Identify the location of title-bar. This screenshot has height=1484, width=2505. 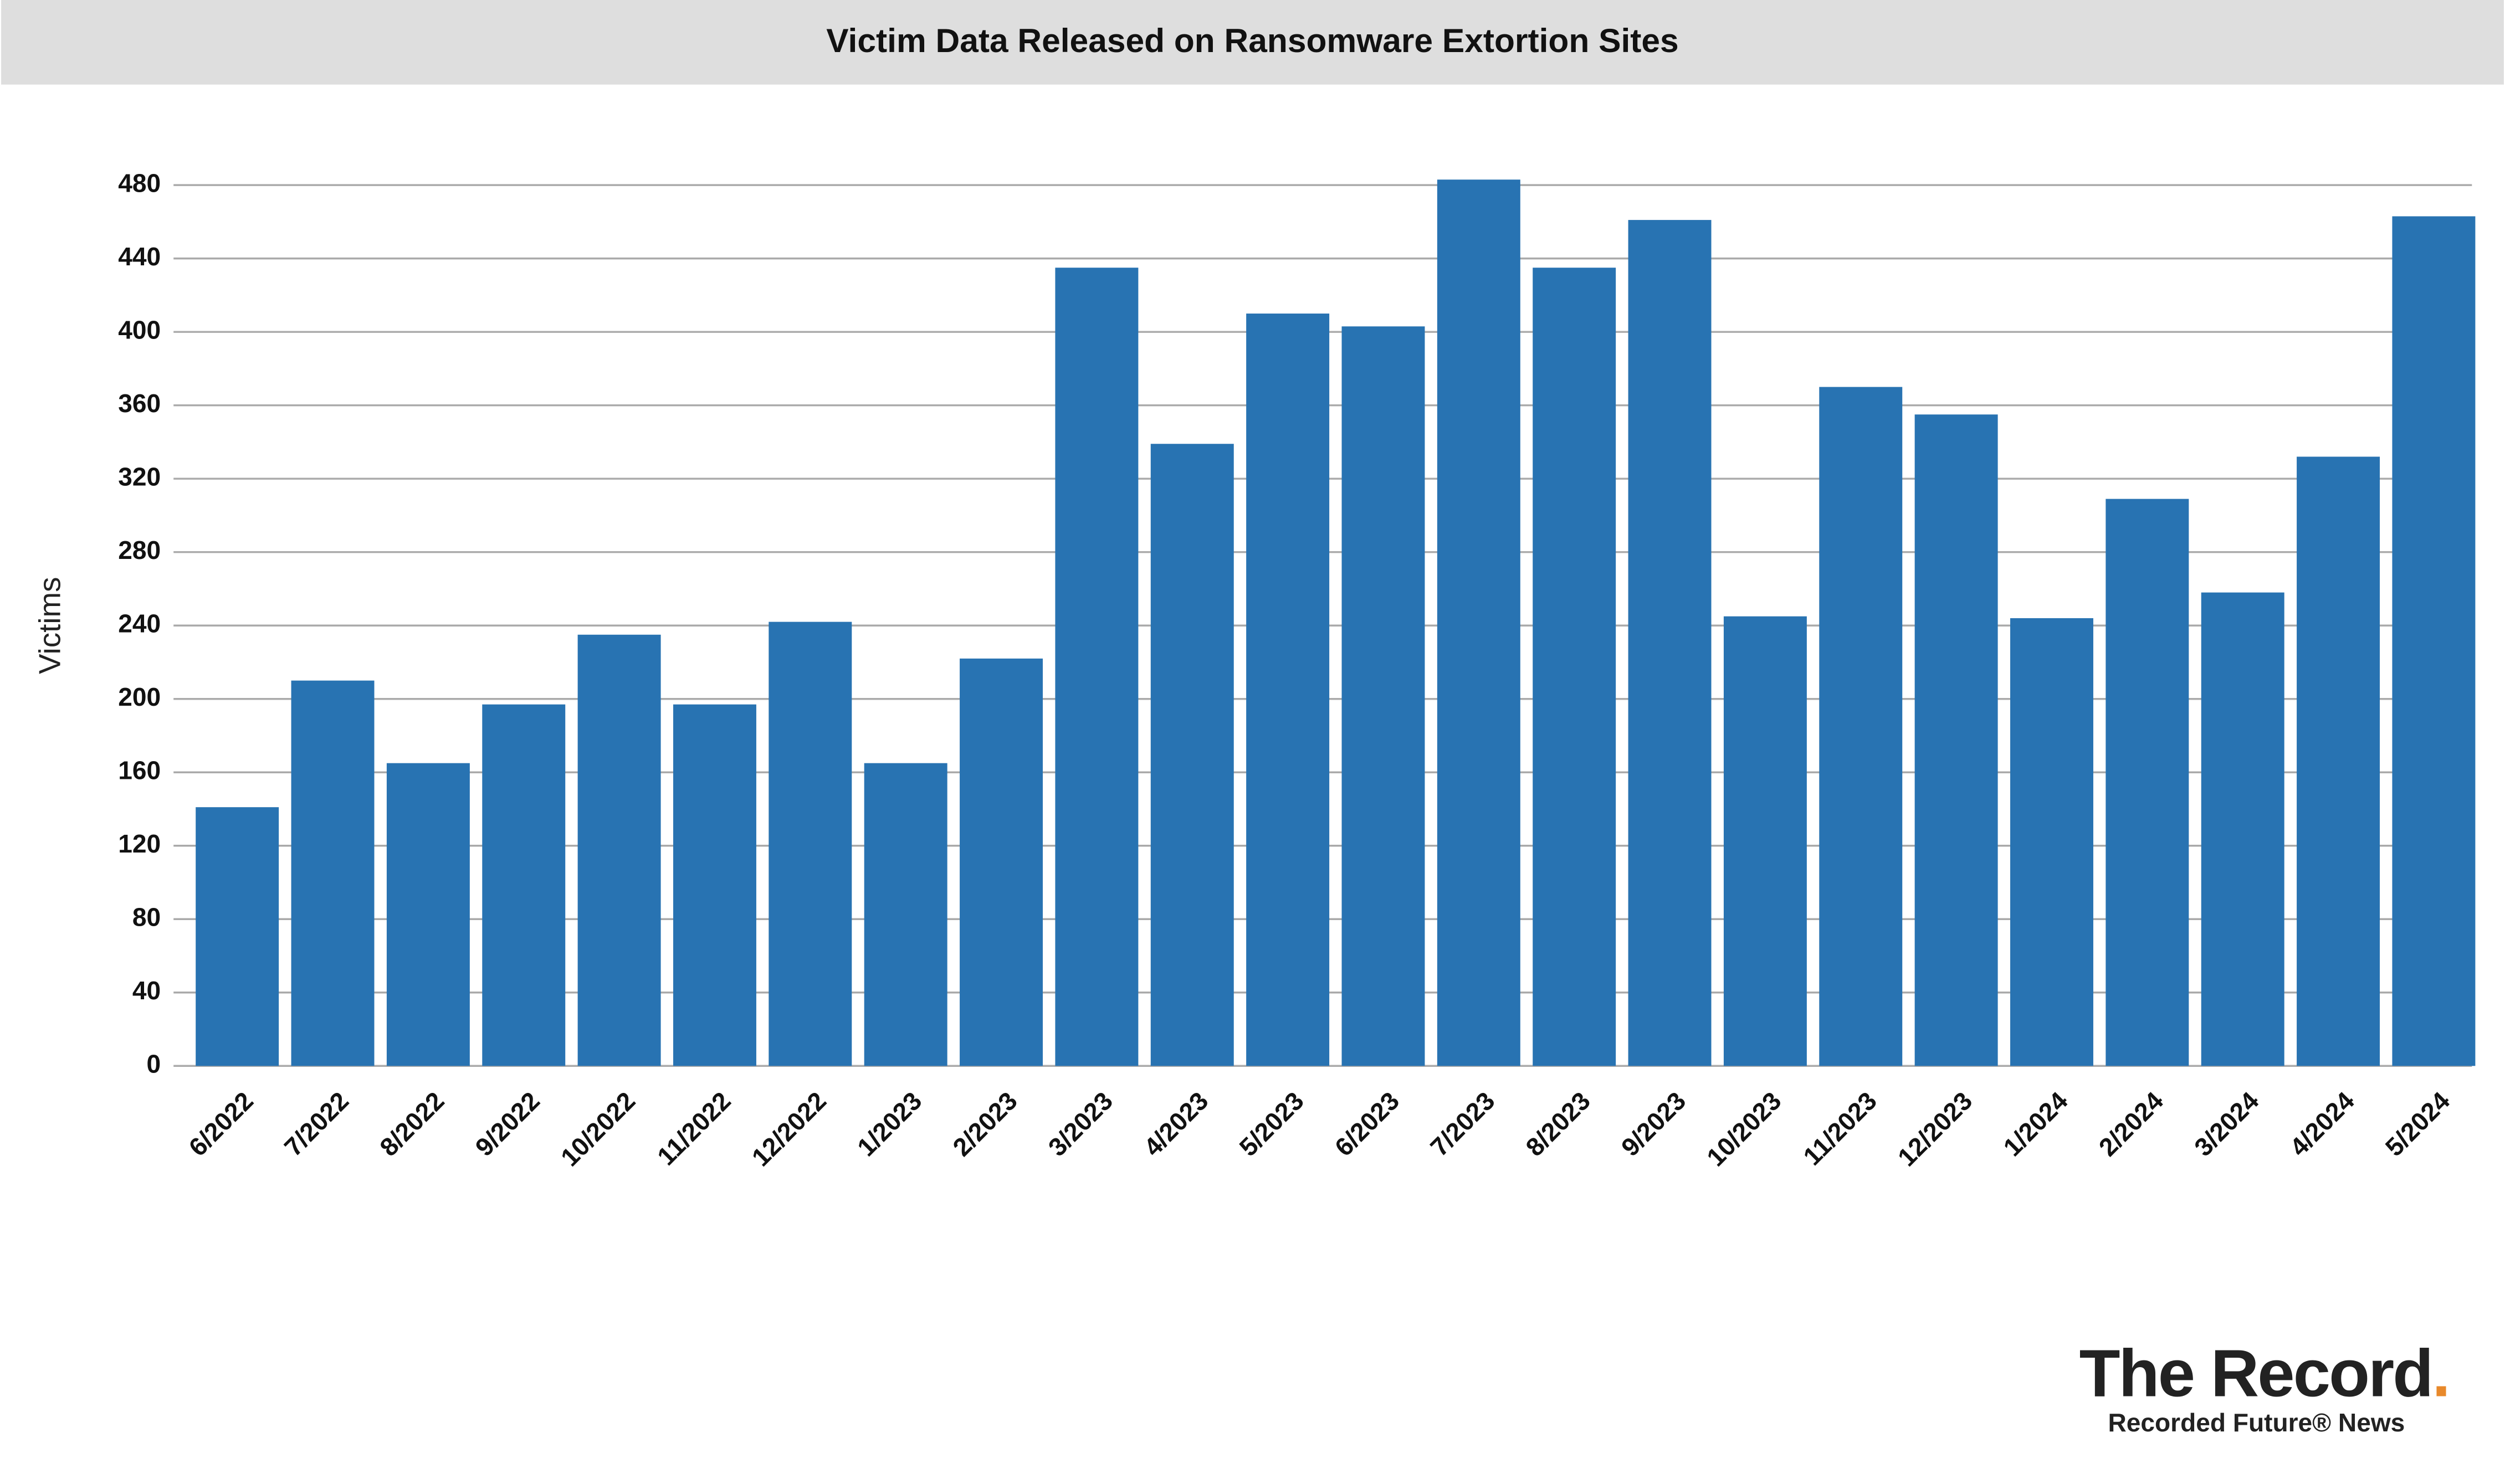
(1252, 42).